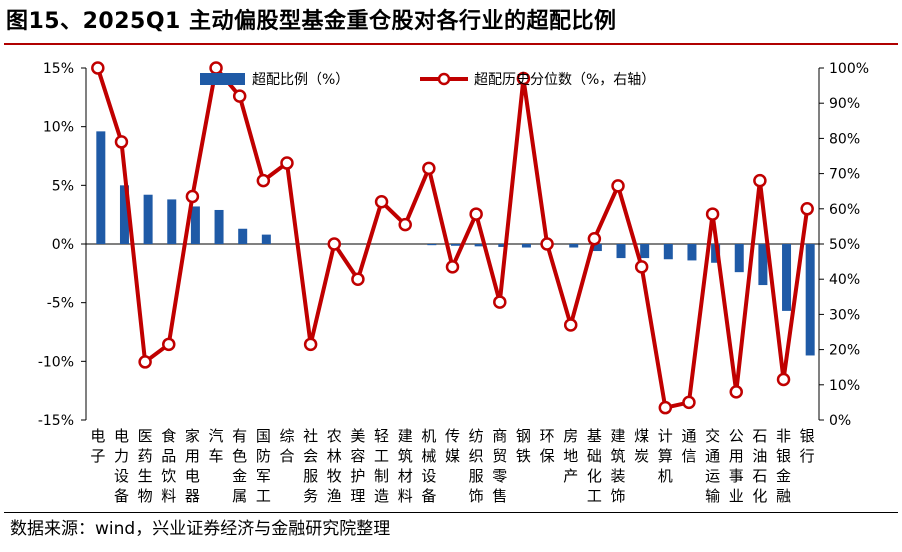 Image resolution: width=902 pixels, height=552 pixels. I want to click on legend-line-label: 超配历史分位数（%，右轴）, so click(564, 80).